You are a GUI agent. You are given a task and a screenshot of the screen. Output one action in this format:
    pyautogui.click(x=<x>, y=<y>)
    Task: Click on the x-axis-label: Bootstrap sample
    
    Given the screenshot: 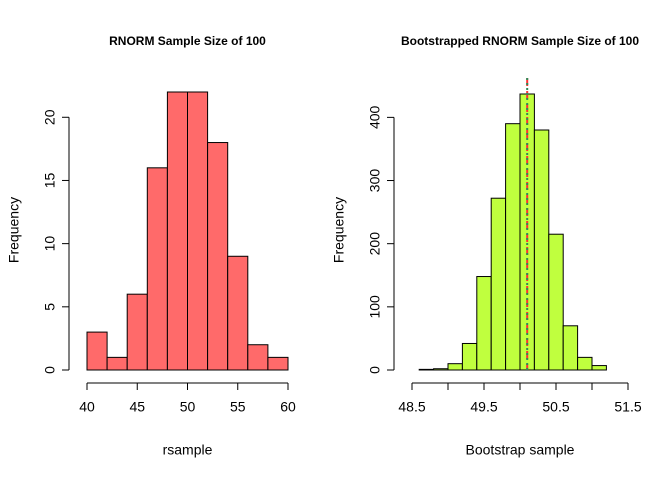 What is the action you would take?
    pyautogui.click(x=520, y=450)
    